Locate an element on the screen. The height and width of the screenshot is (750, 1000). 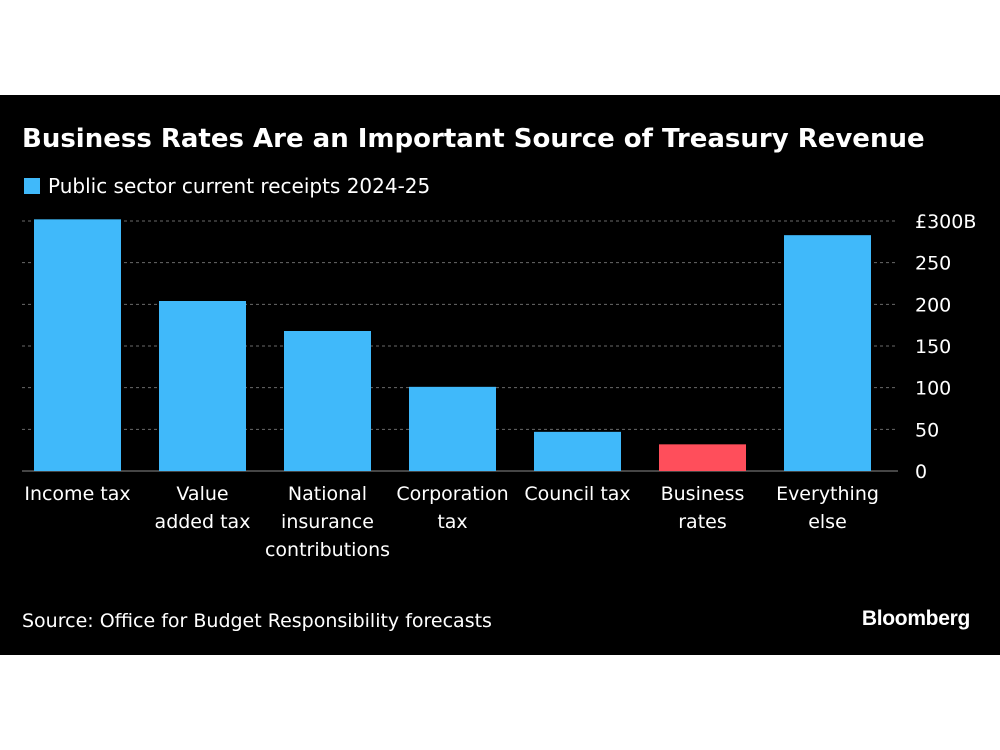
y-tick-label: 100 is located at coordinates (933, 389).